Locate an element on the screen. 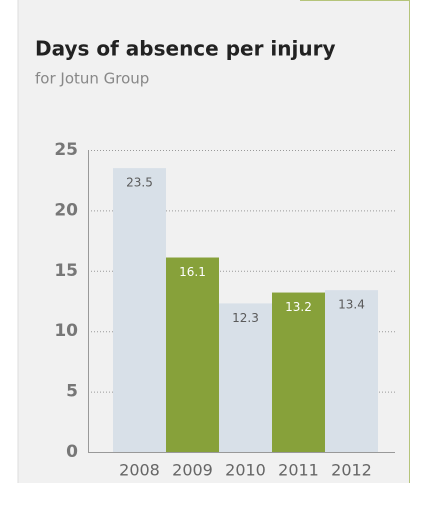 This screenshot has height=511, width=424. y-tick-label: 5 is located at coordinates (72, 392).